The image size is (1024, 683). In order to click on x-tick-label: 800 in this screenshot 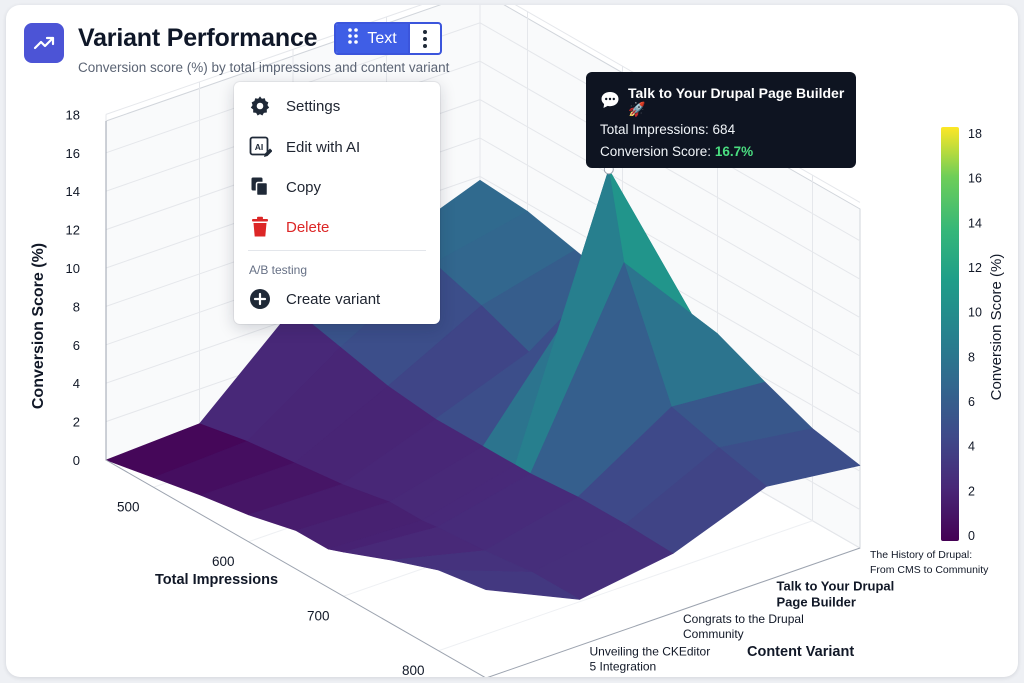, I will do `click(413, 670)`.